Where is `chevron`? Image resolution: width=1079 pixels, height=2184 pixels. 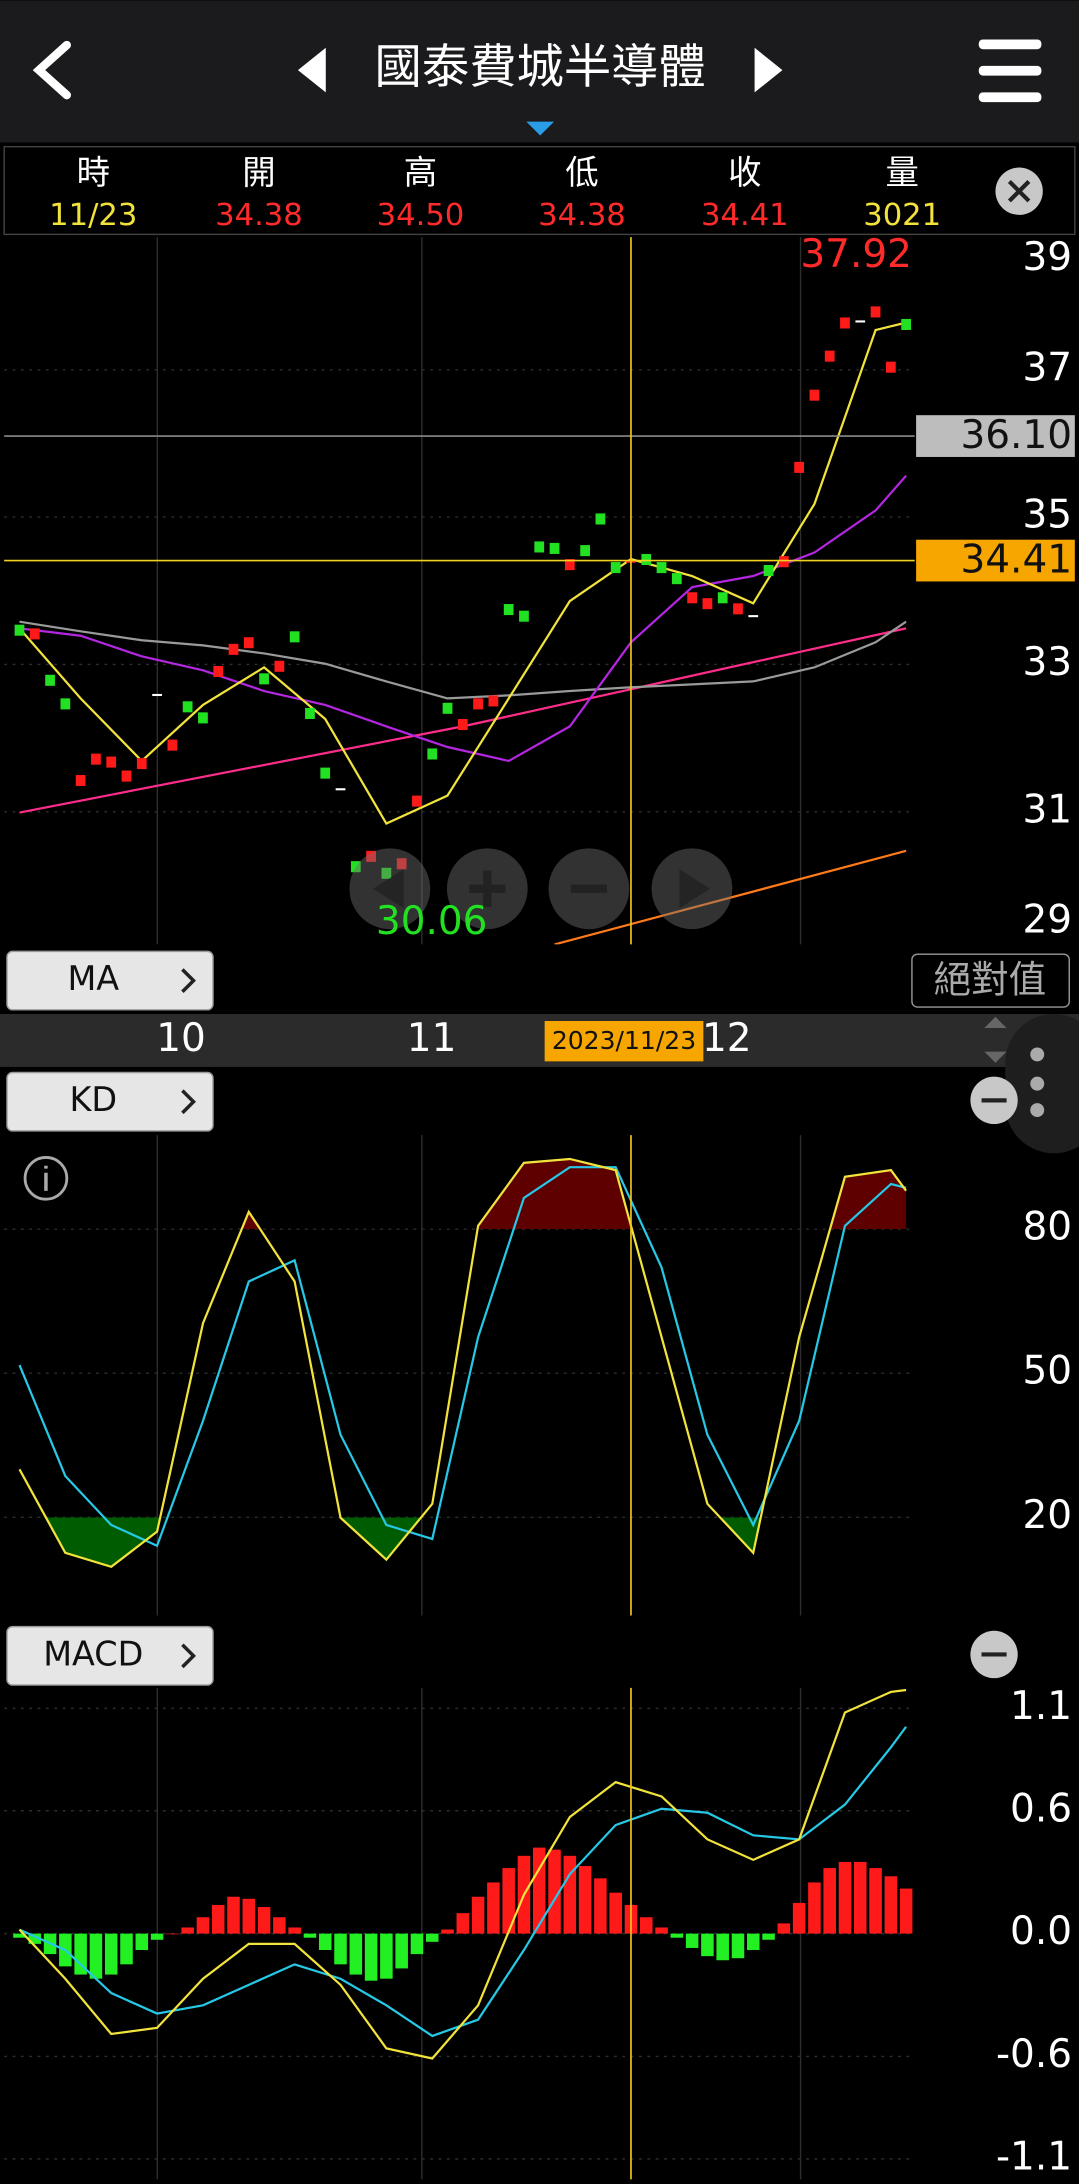
chevron is located at coordinates (188, 1102).